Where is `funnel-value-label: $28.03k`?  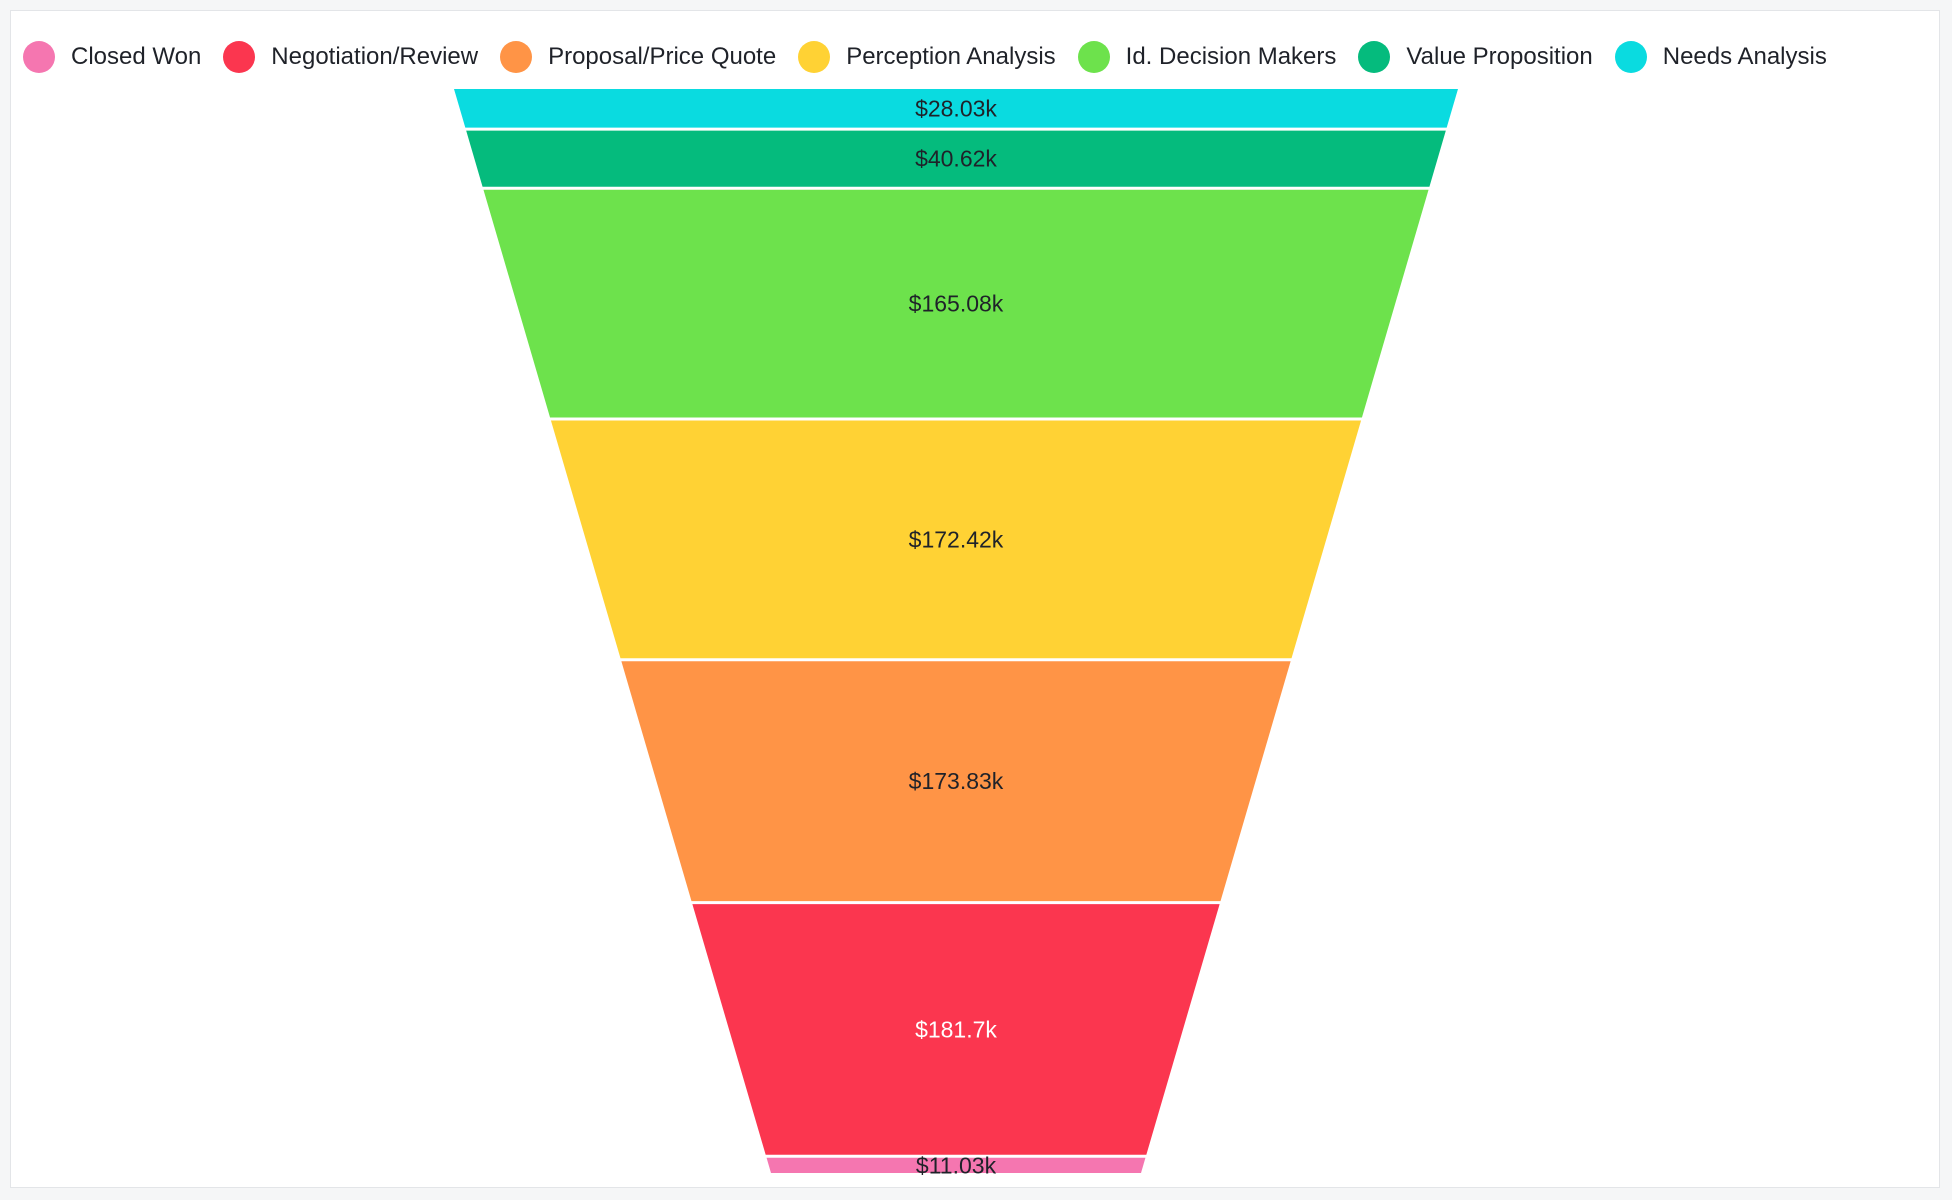 funnel-value-label: $28.03k is located at coordinates (956, 108).